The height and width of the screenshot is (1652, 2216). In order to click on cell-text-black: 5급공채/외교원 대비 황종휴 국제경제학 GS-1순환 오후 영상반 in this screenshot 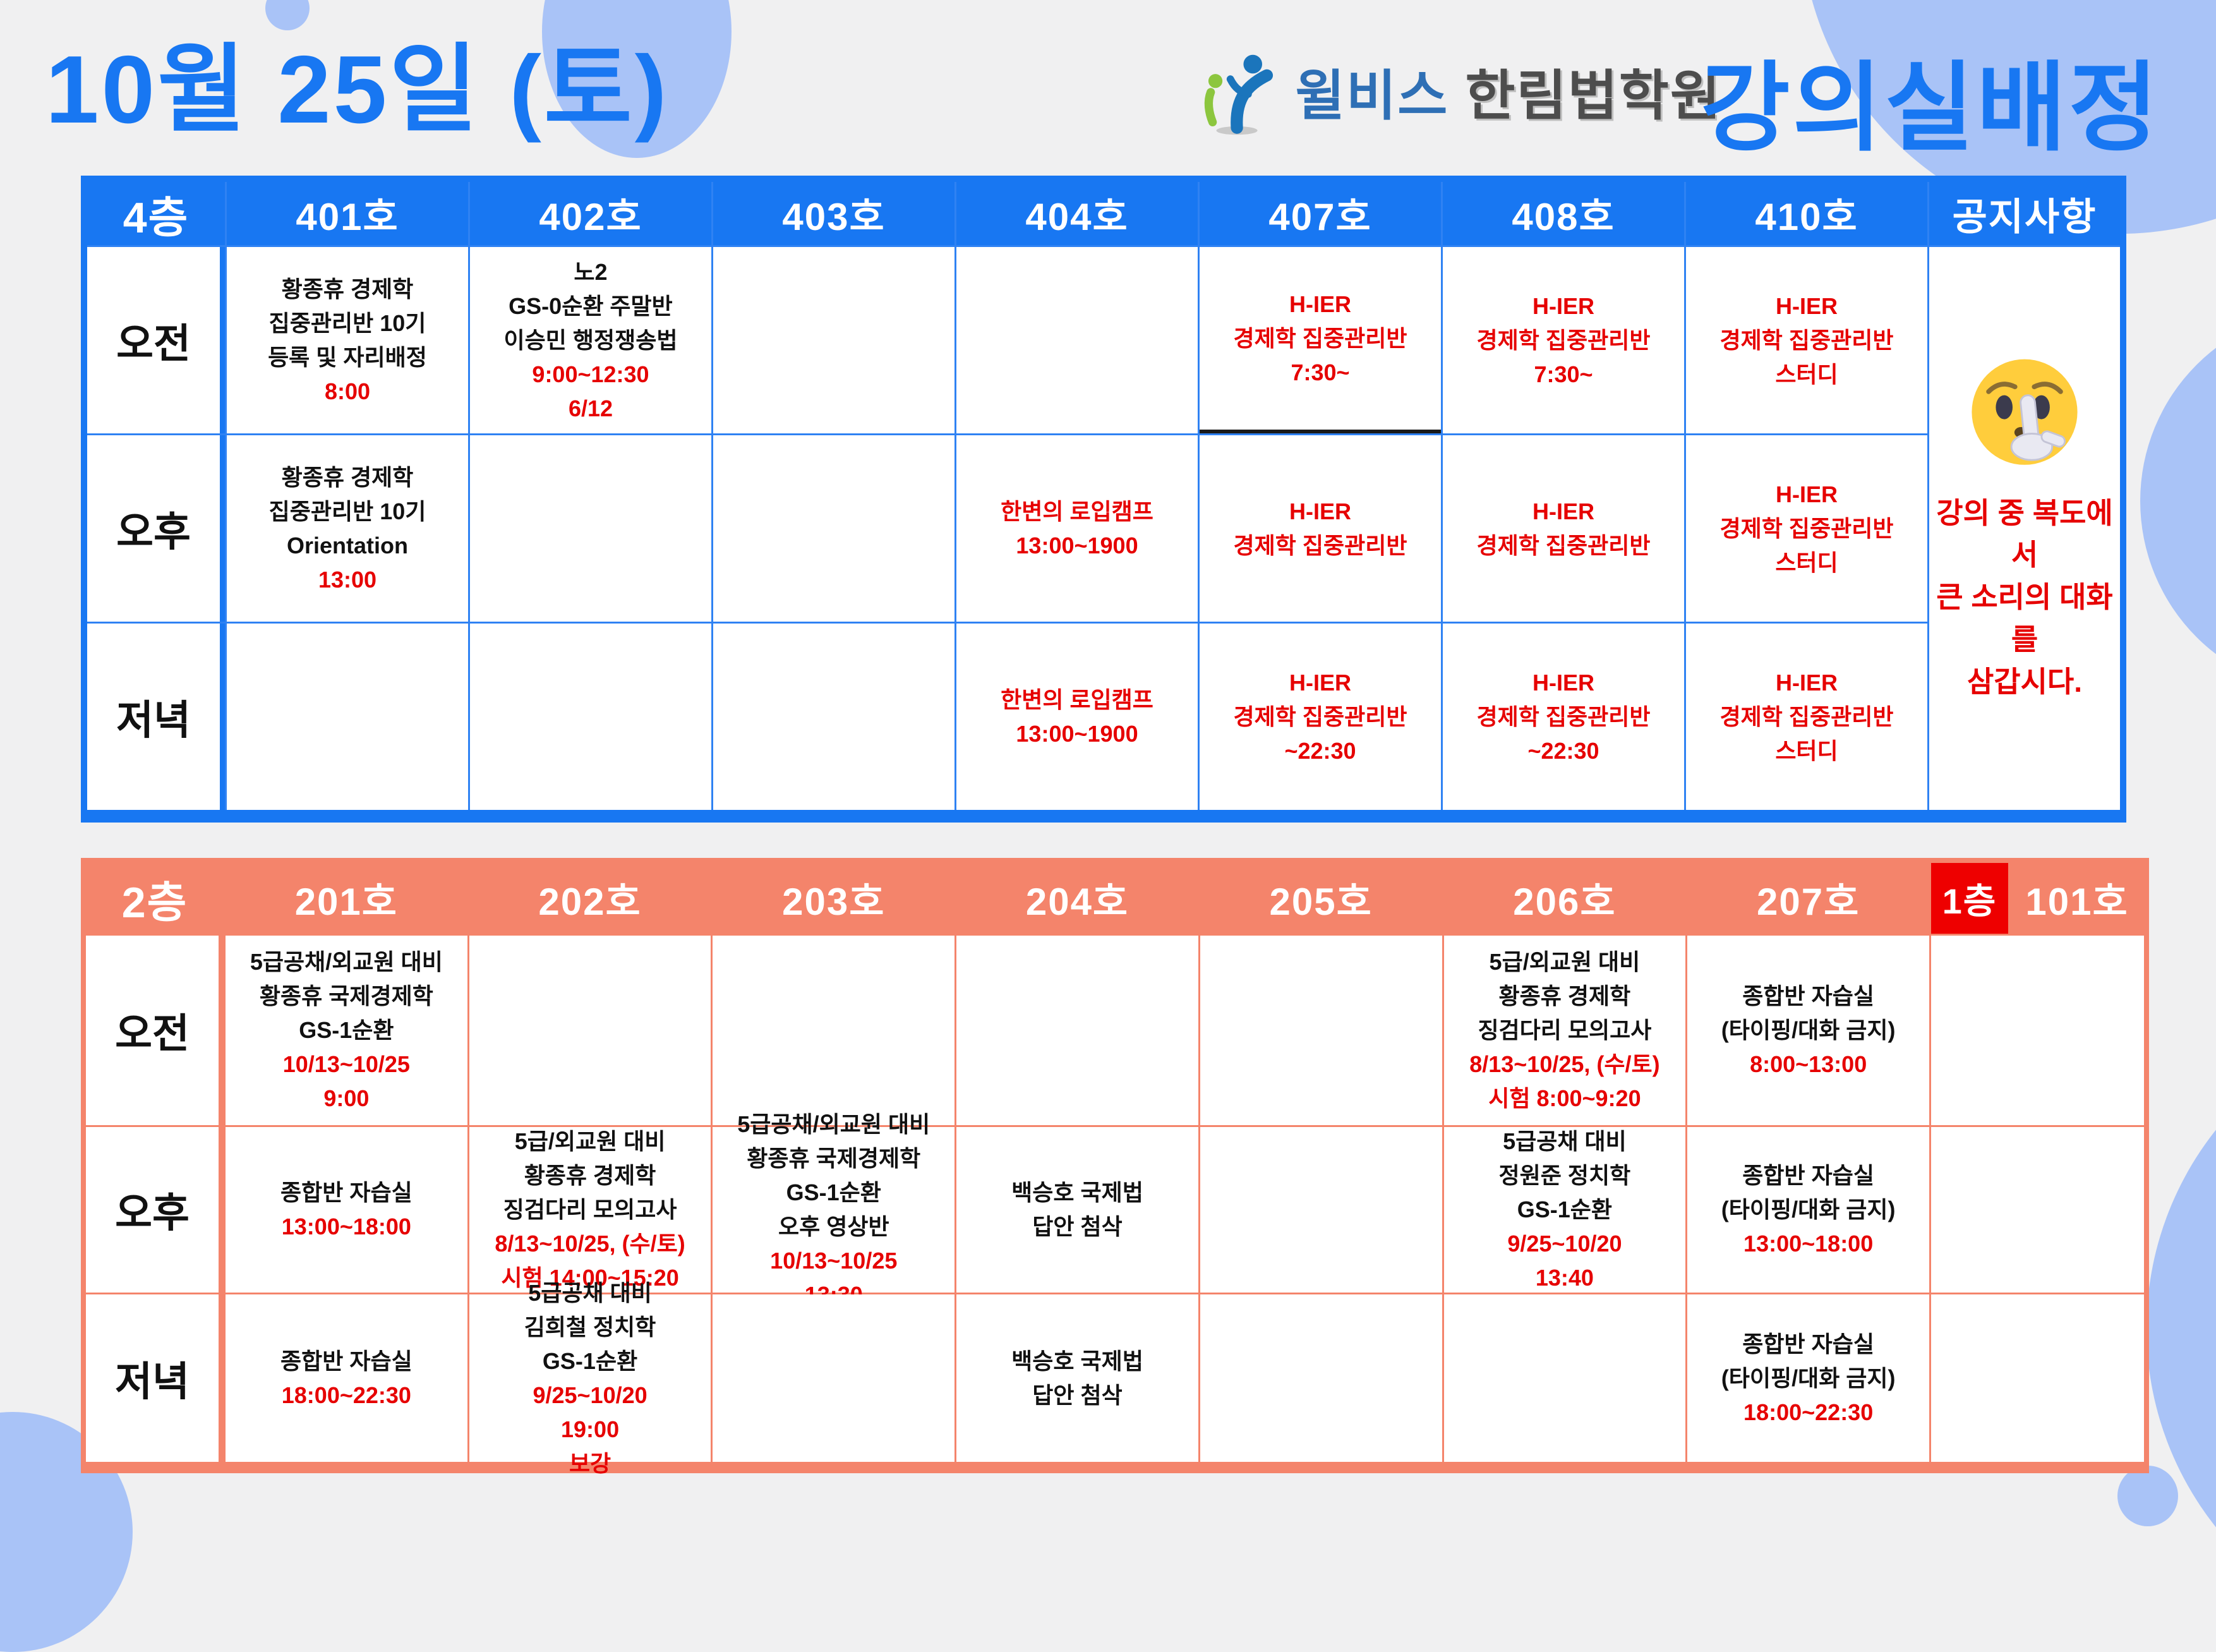, I will do `click(833, 1175)`.